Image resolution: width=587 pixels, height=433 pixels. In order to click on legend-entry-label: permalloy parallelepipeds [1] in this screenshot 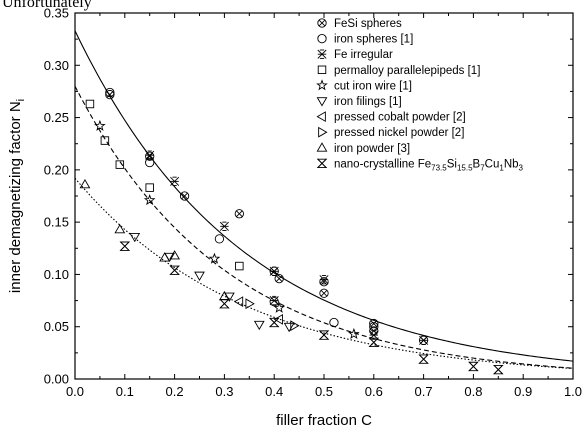, I will do `click(407, 71)`.